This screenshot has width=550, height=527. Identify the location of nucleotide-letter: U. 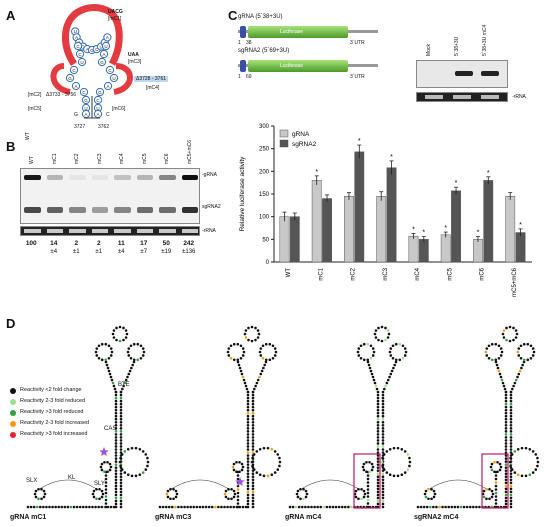
(100, 46).